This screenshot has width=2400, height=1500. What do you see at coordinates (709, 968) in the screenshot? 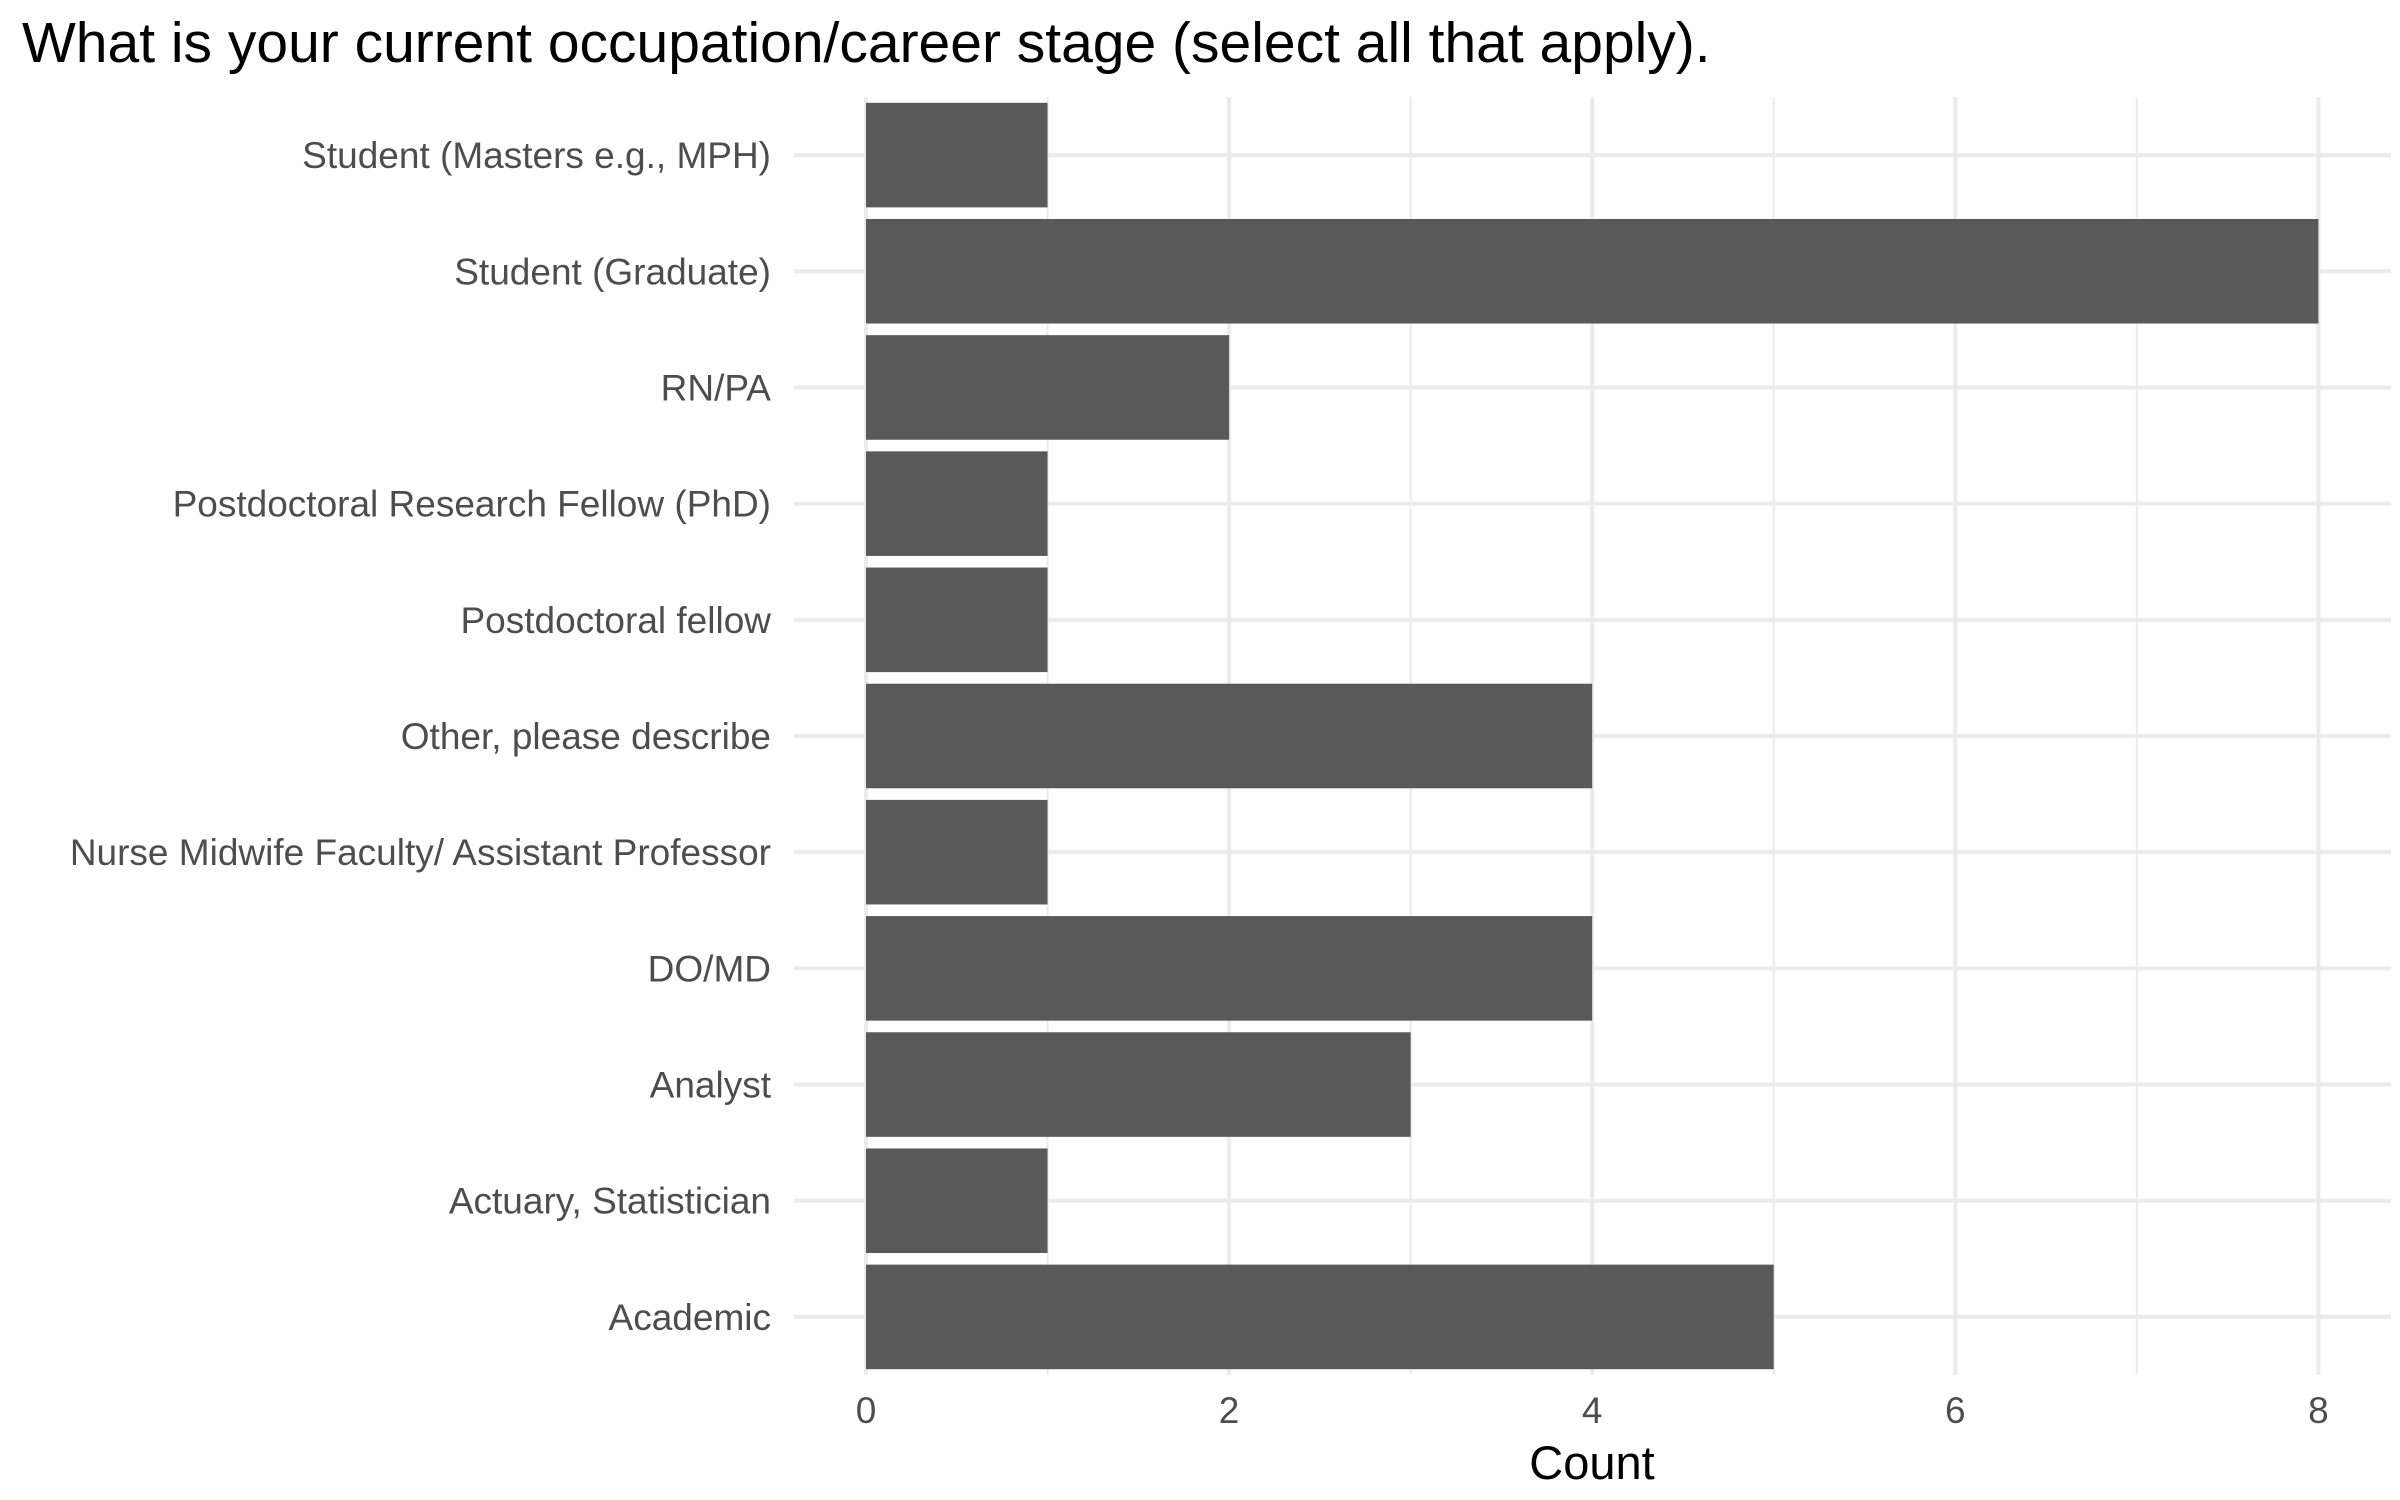
I see `y-tick-label: DO/MD` at bounding box center [709, 968].